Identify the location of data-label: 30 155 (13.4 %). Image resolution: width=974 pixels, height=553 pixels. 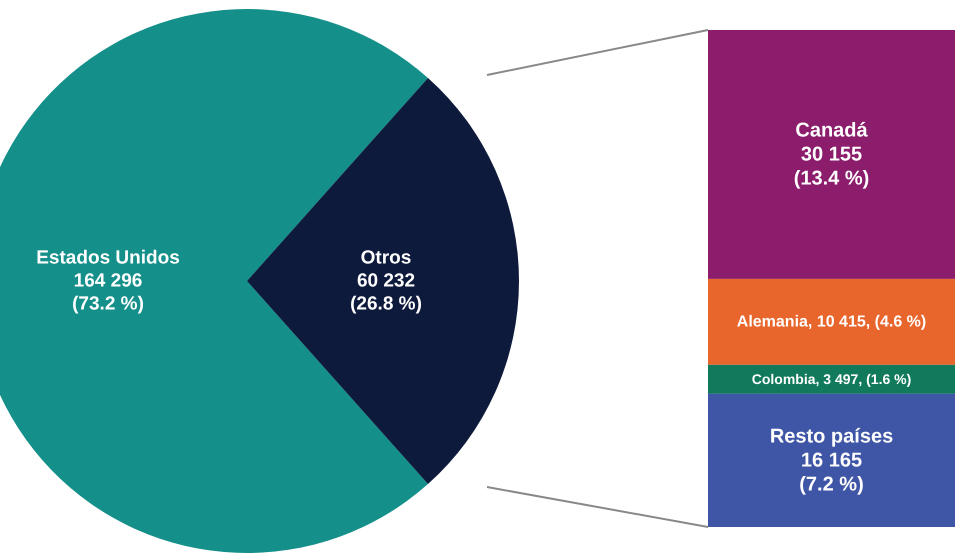
(832, 166).